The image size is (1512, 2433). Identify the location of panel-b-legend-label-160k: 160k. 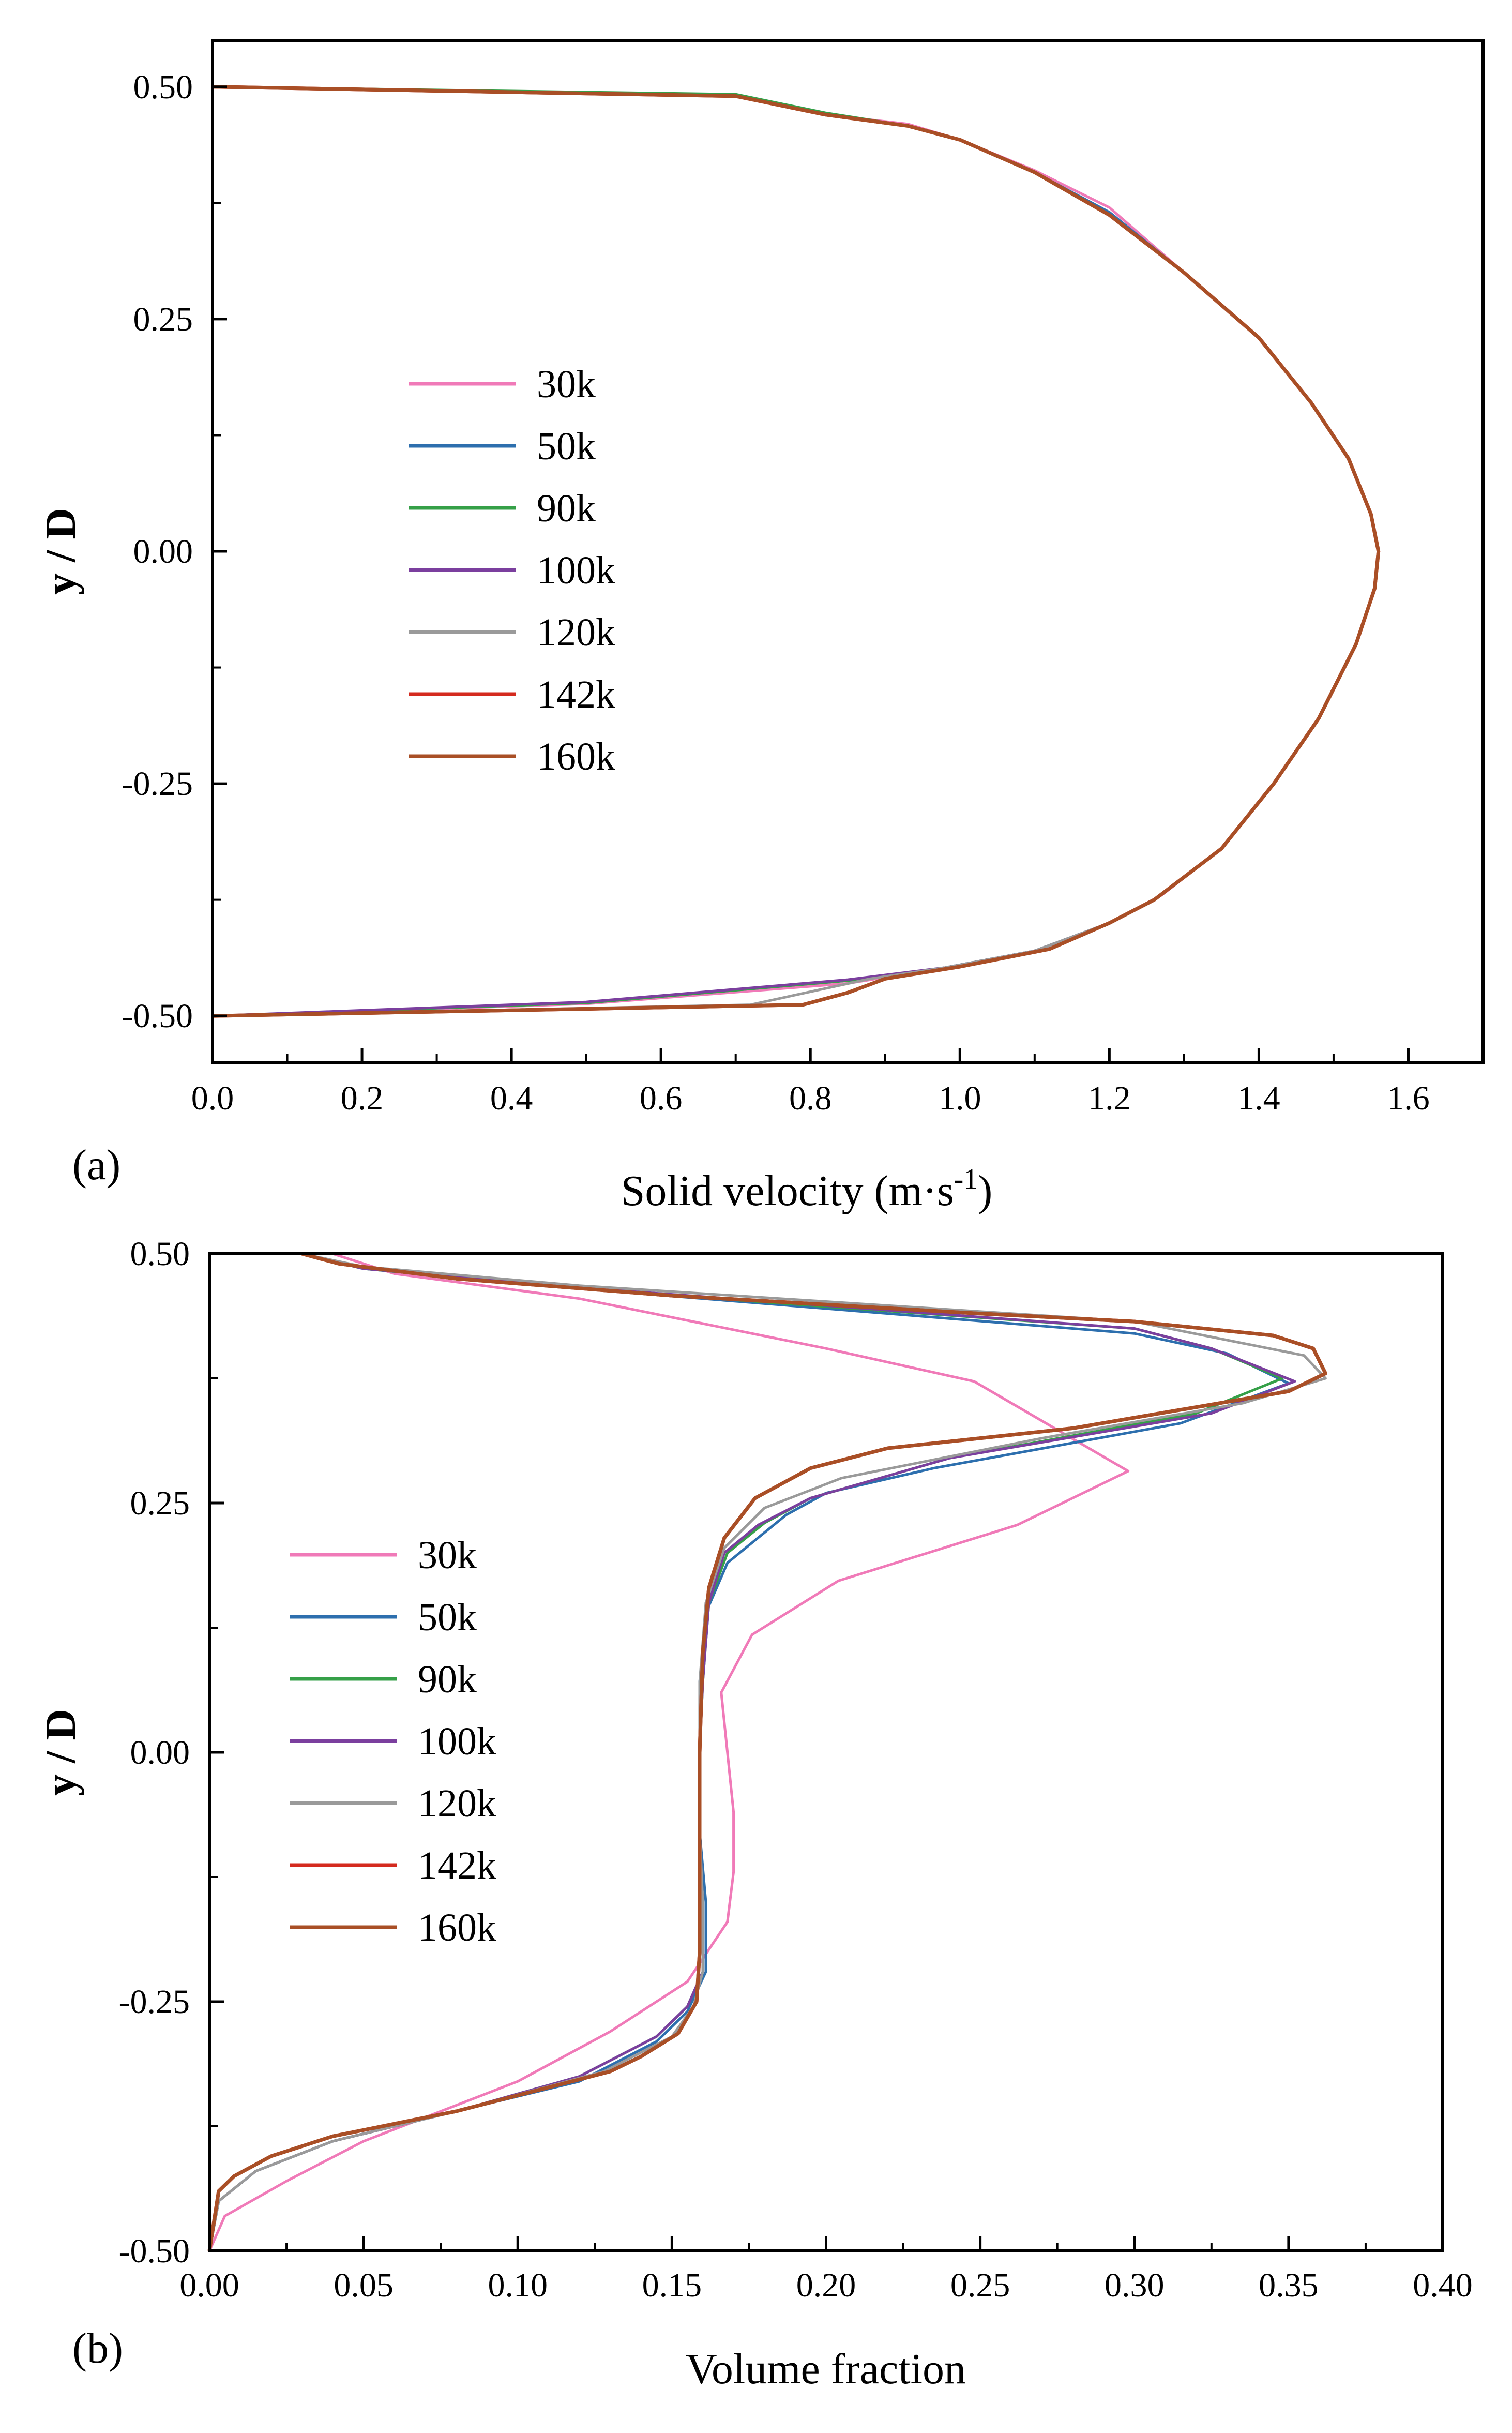
(457, 1927).